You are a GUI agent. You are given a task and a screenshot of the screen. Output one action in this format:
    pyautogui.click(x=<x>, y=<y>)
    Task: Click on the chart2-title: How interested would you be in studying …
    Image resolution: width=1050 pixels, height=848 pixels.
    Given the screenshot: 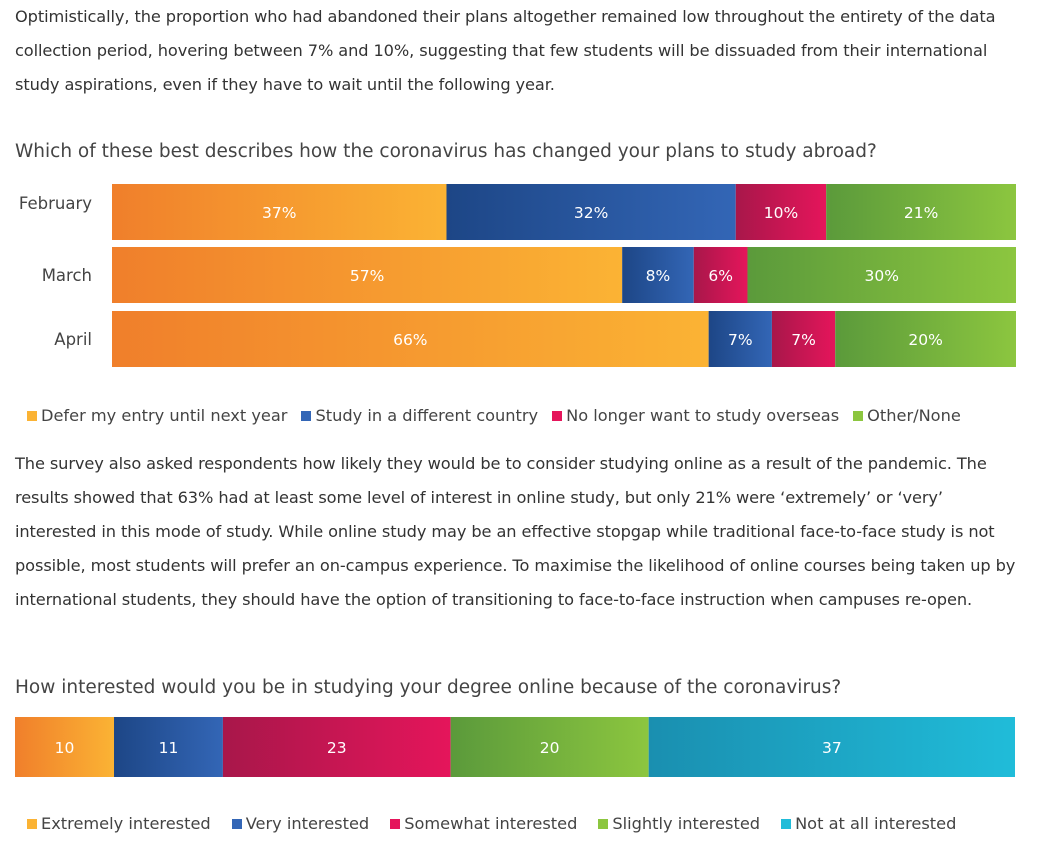 What is the action you would take?
    pyautogui.click(x=428, y=687)
    